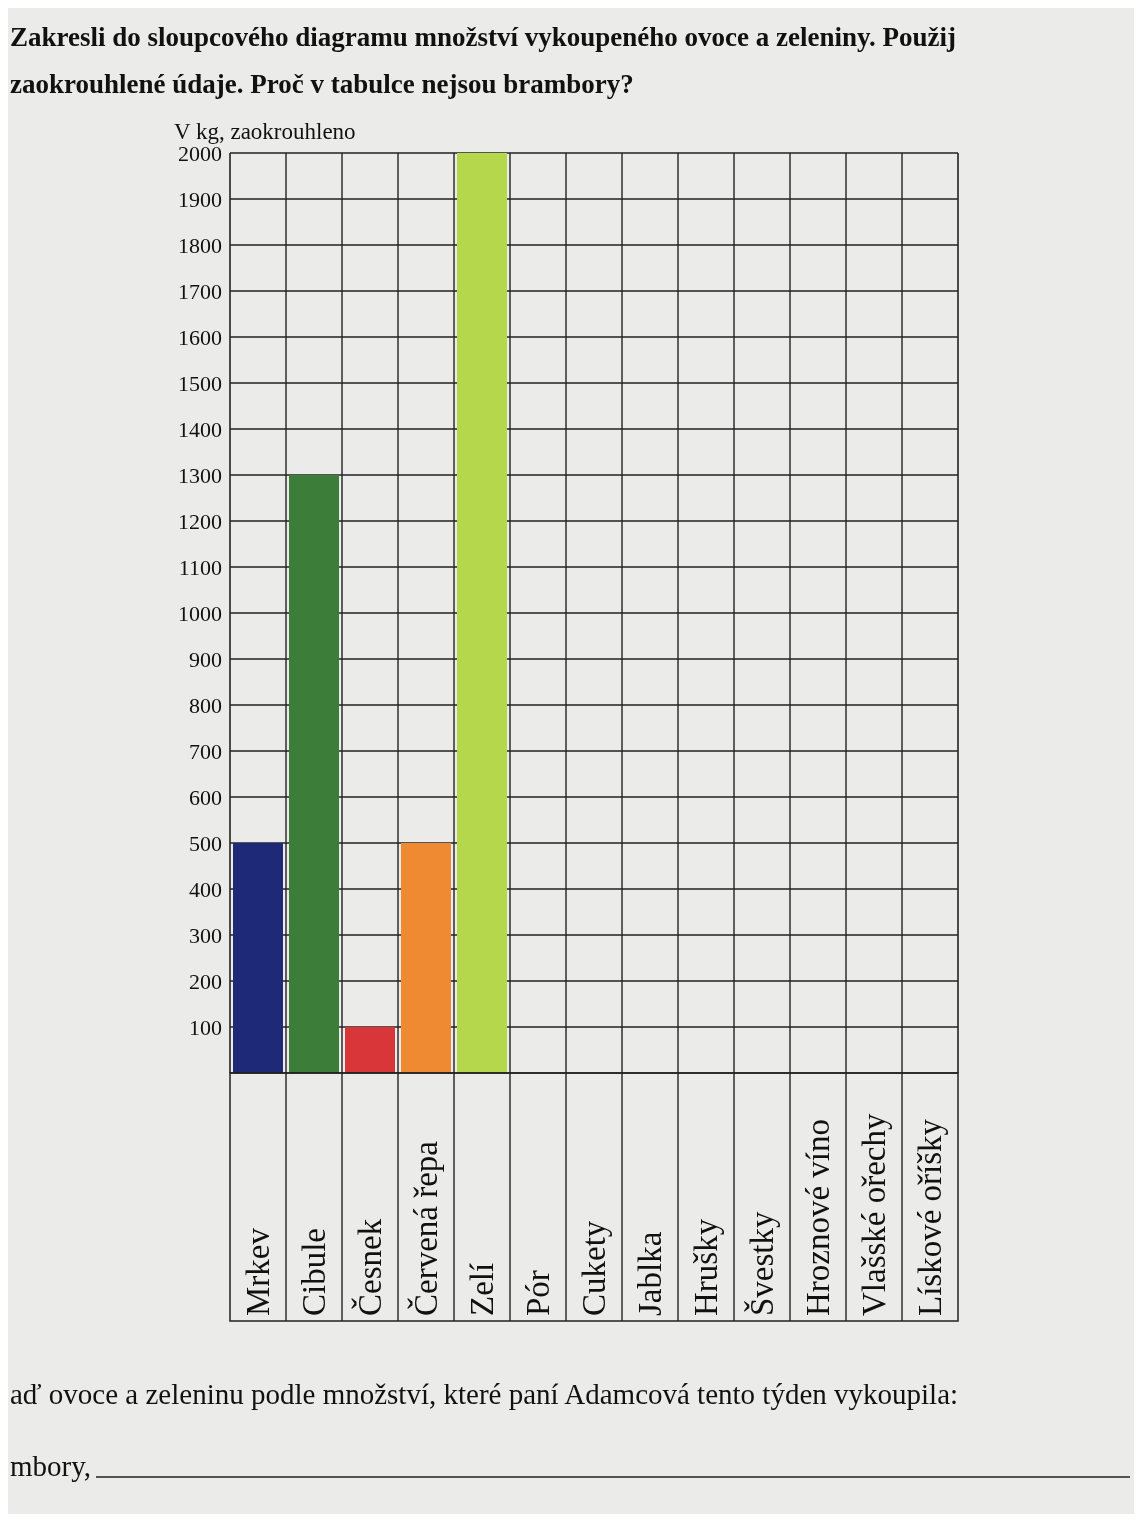  I want to click on y-tick-label: 1000, so click(200, 613).